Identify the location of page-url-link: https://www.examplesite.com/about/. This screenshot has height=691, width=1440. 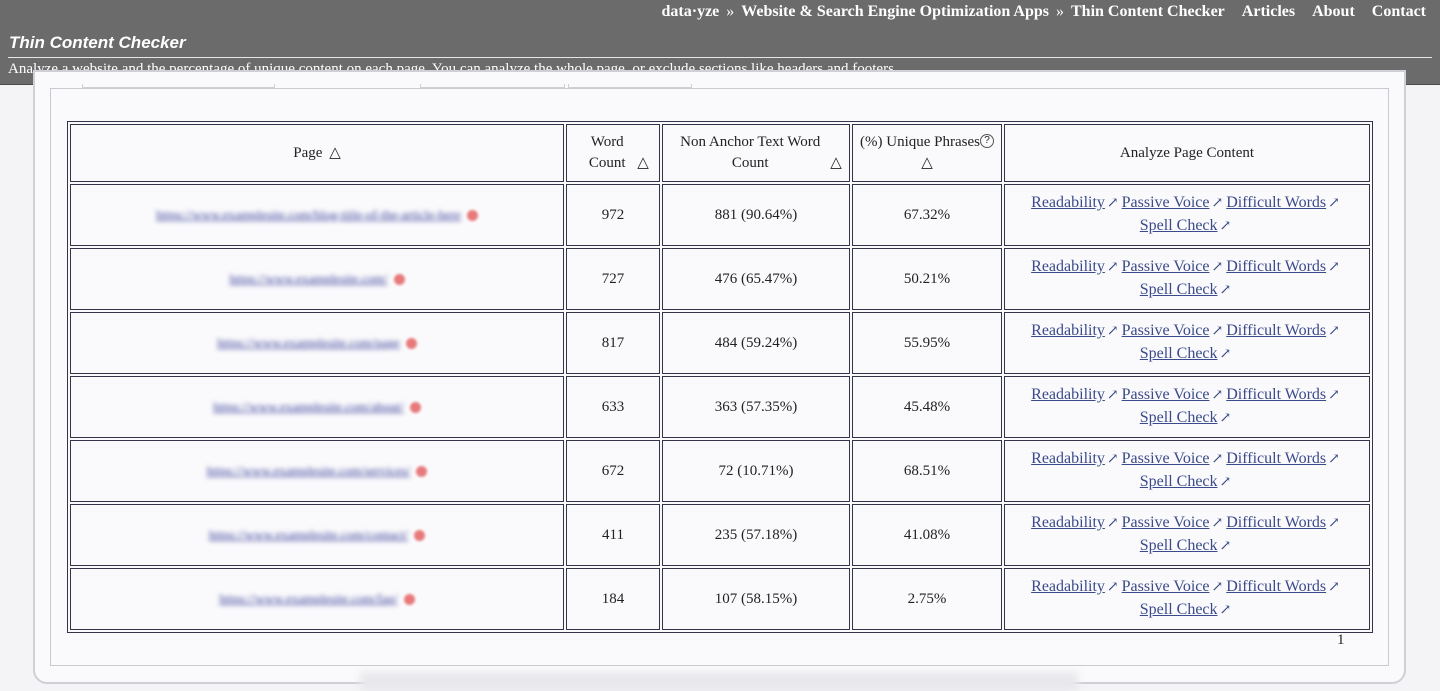
(308, 406).